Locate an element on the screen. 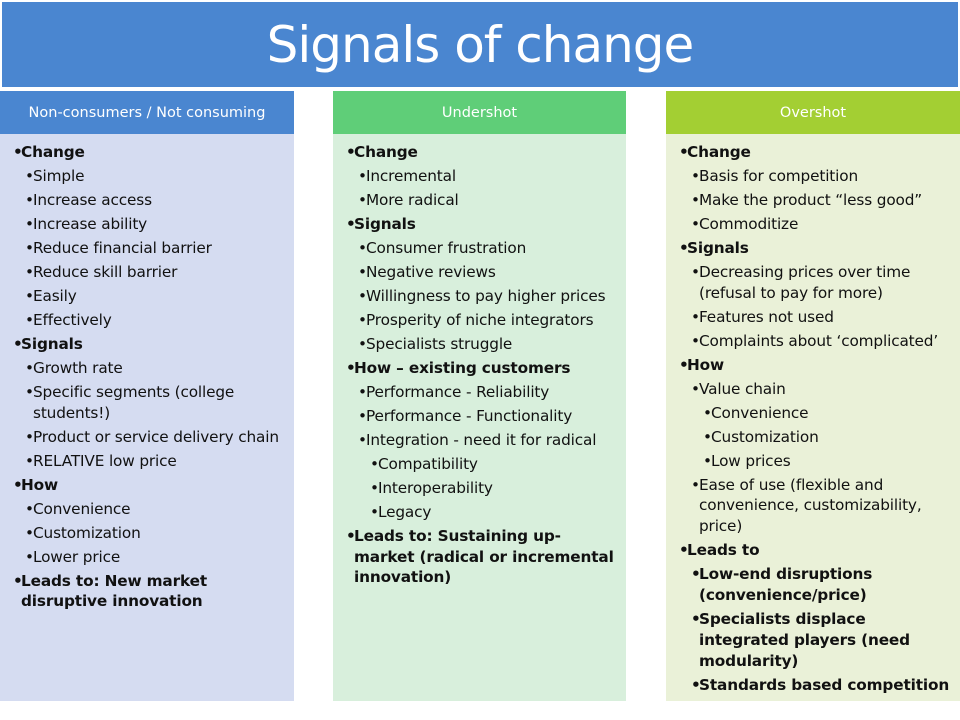  bullet-item: RELATIVE low price is located at coordinates (156, 463).